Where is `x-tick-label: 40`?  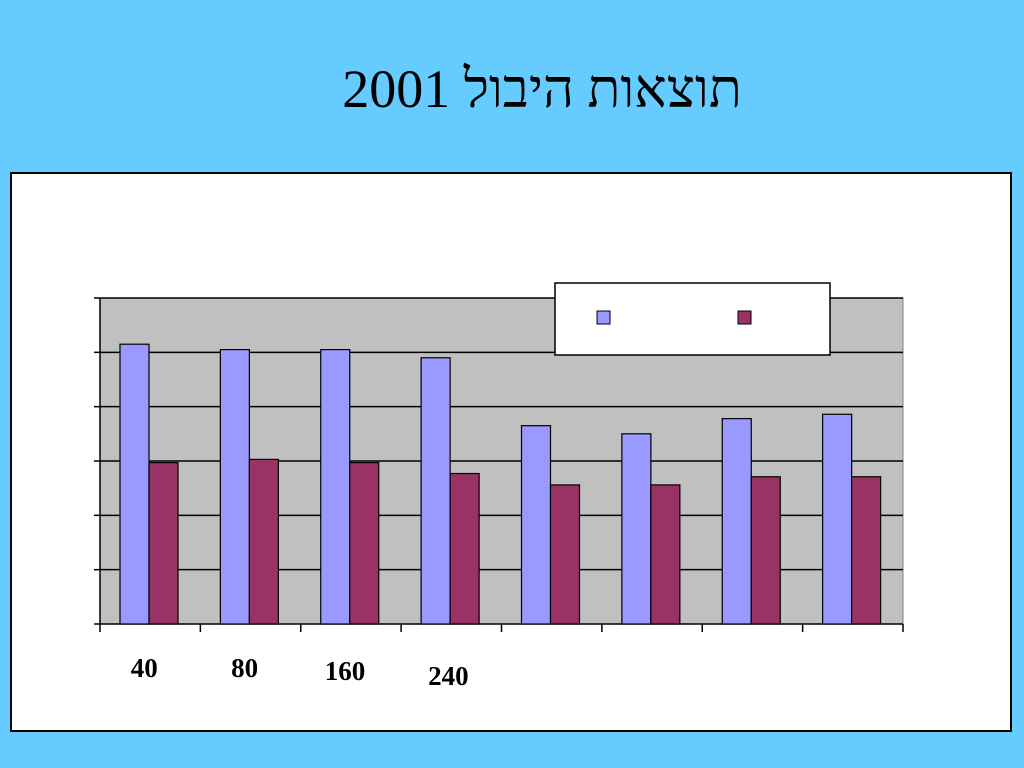 x-tick-label: 40 is located at coordinates (144, 668).